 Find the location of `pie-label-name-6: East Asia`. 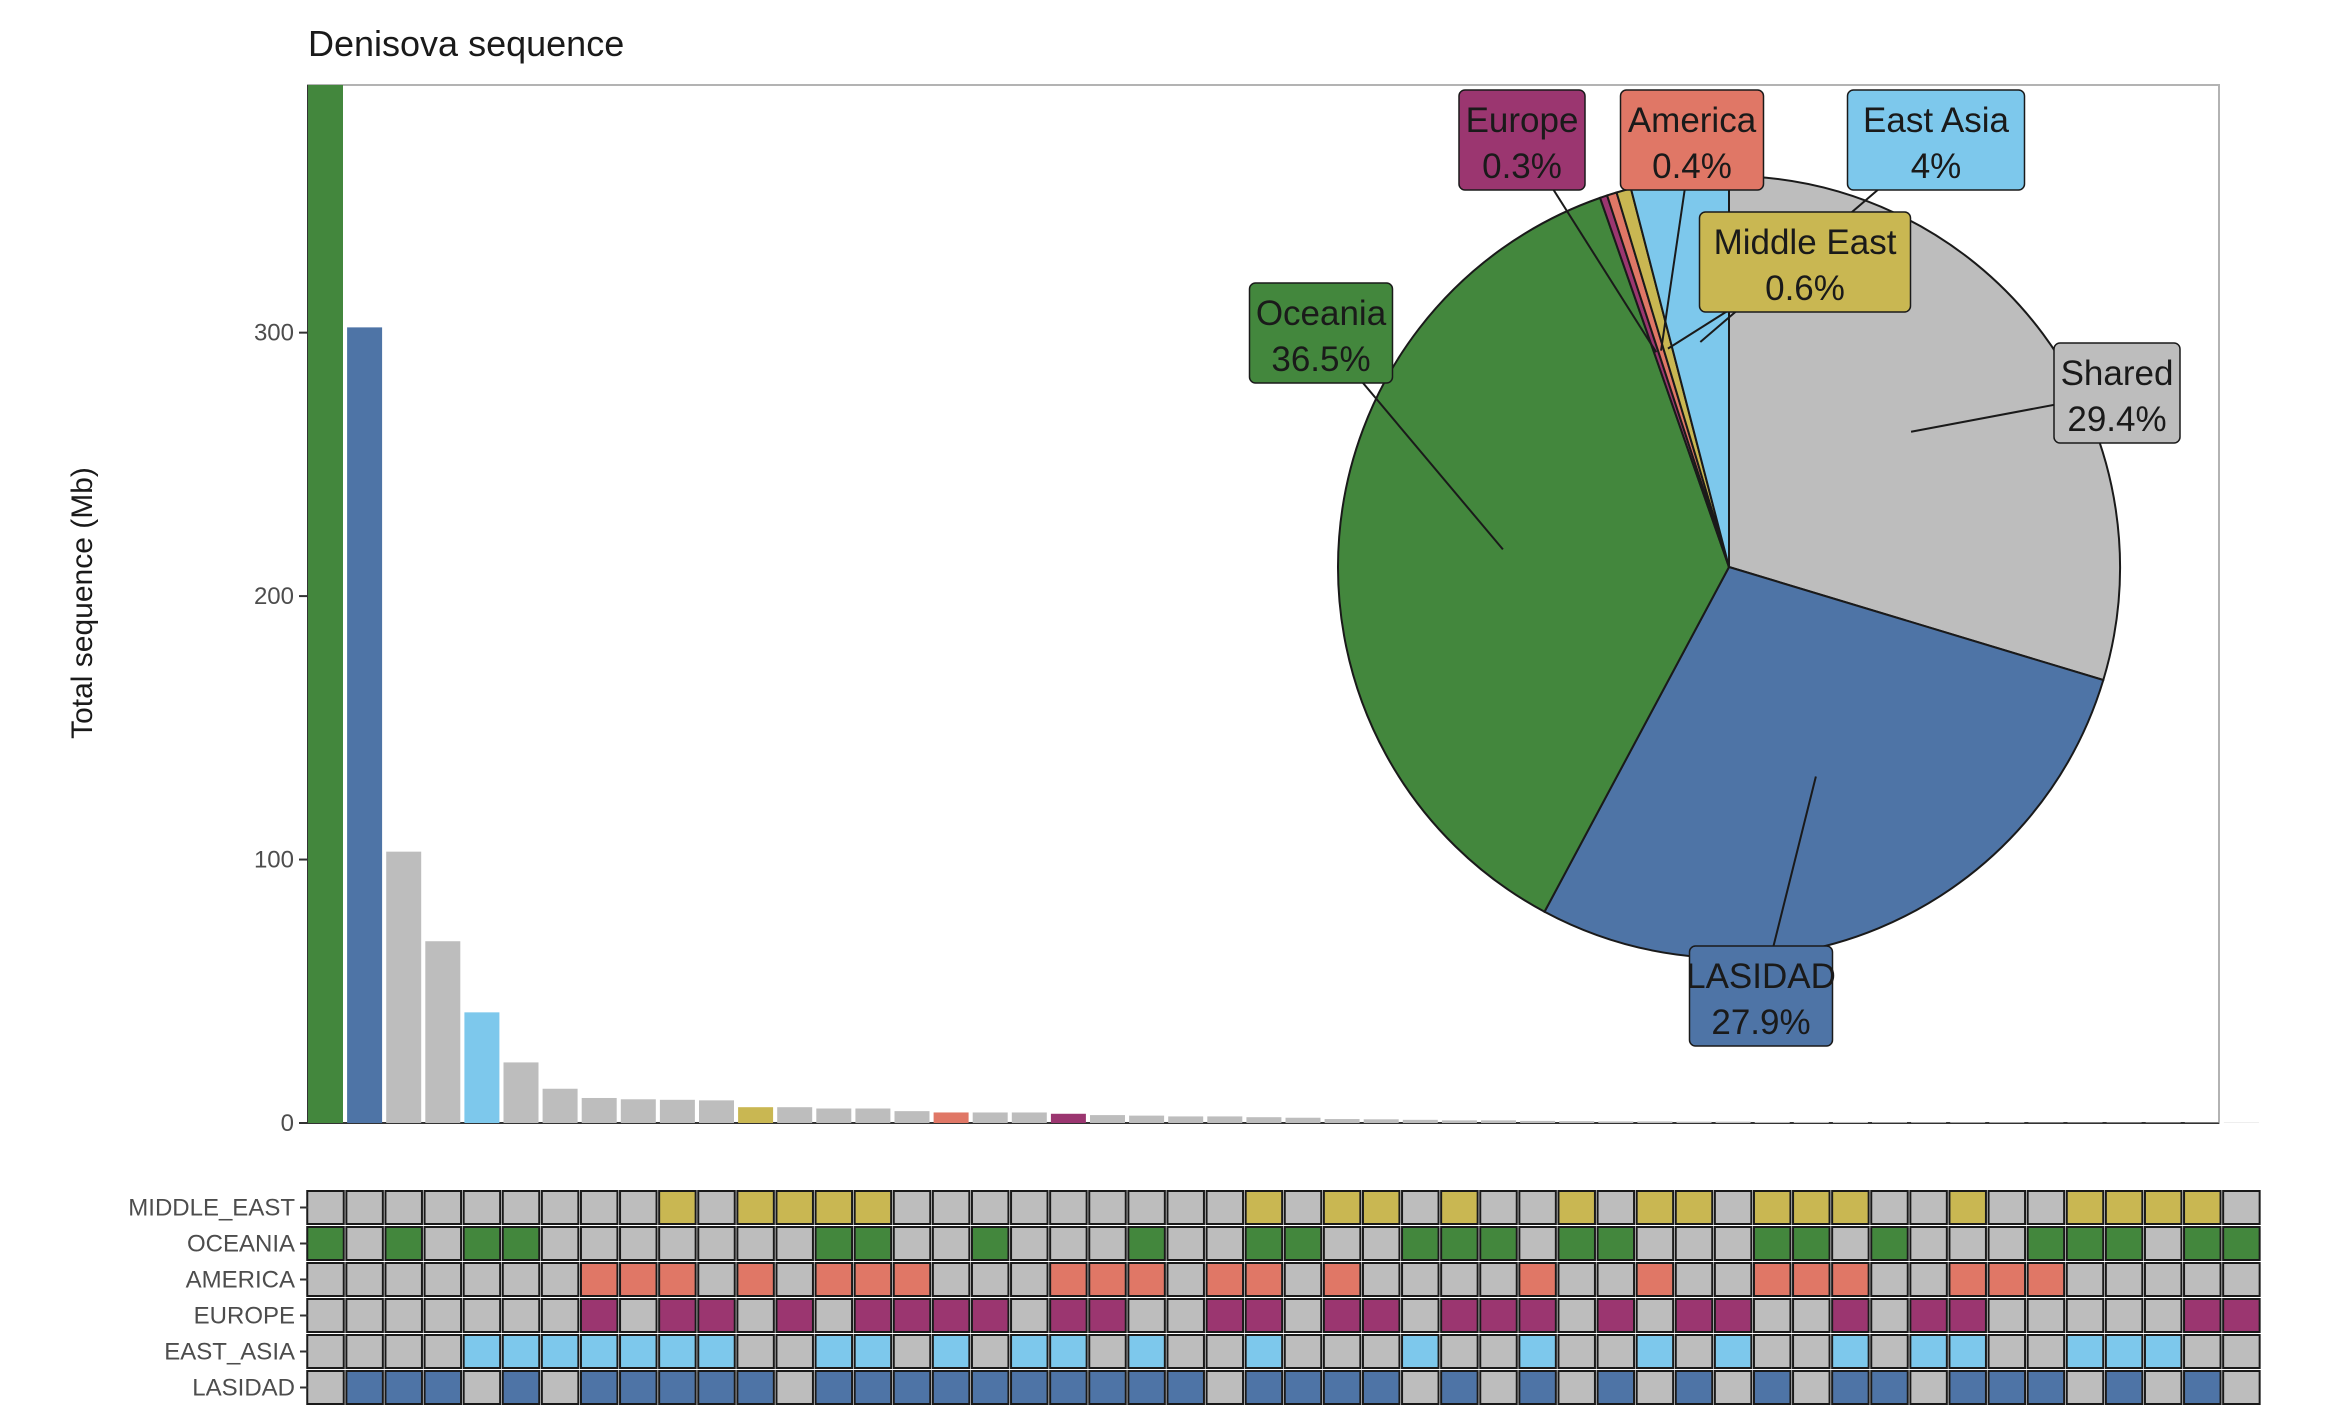

pie-label-name-6: East Asia is located at coordinates (1936, 120).